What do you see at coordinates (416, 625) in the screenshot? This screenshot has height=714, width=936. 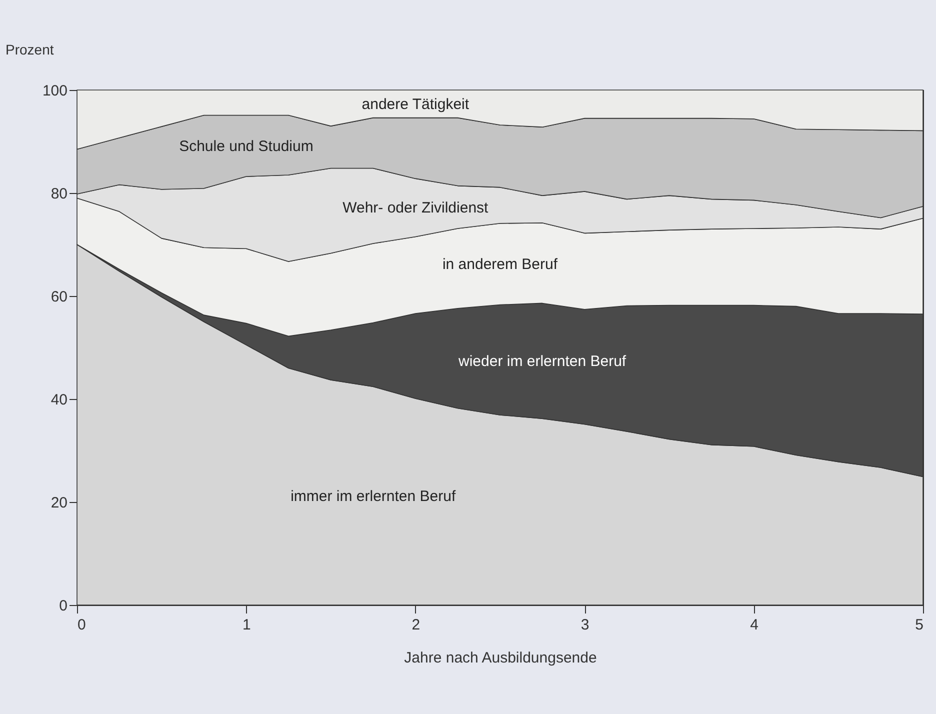 I see `x-tick-label: 2` at bounding box center [416, 625].